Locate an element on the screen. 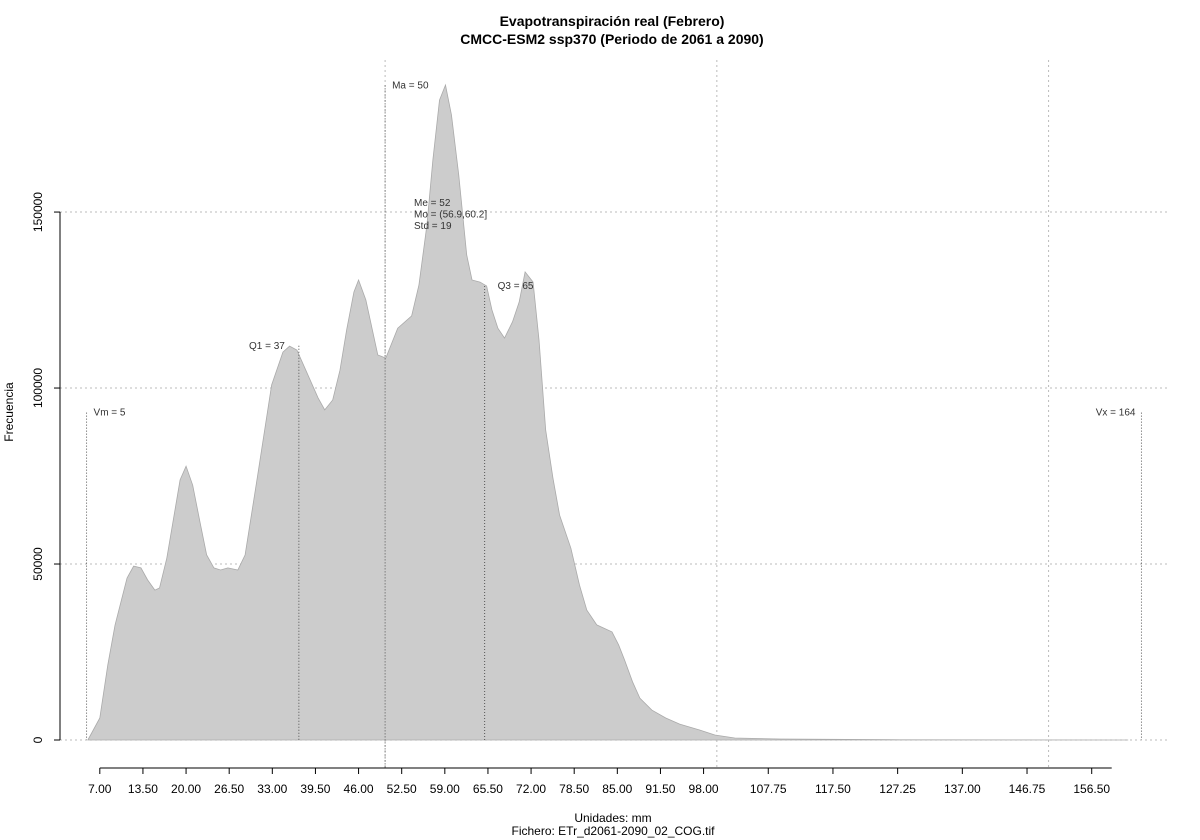 This screenshot has height=840, width=1200. annotation-label: Q1 = 37 is located at coordinates (267, 346).